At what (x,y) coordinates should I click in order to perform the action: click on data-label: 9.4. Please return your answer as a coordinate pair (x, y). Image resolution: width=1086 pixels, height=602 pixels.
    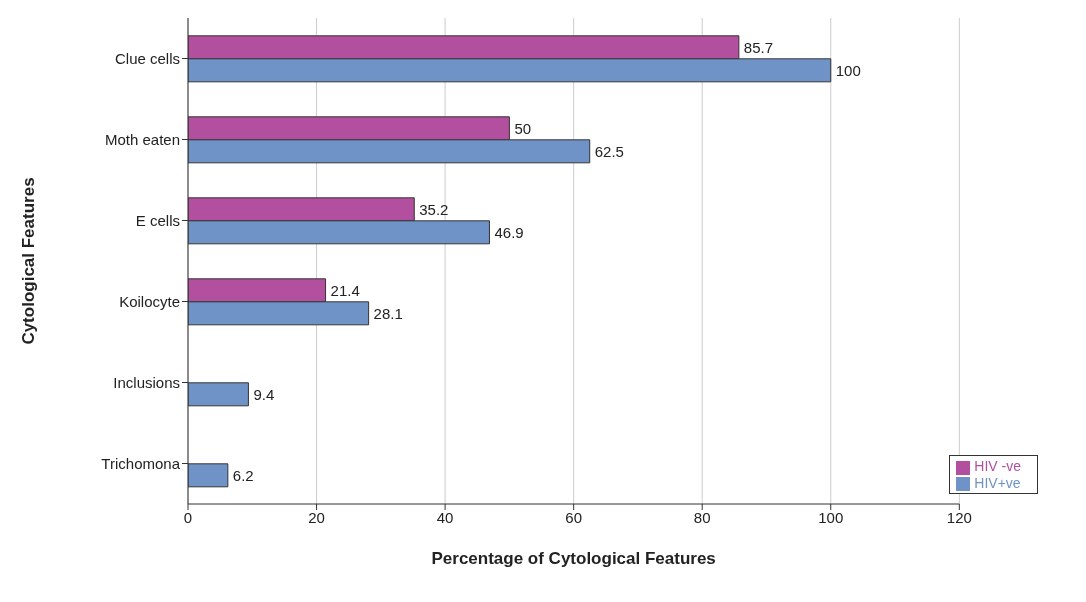
    Looking at the image, I should click on (264, 394).